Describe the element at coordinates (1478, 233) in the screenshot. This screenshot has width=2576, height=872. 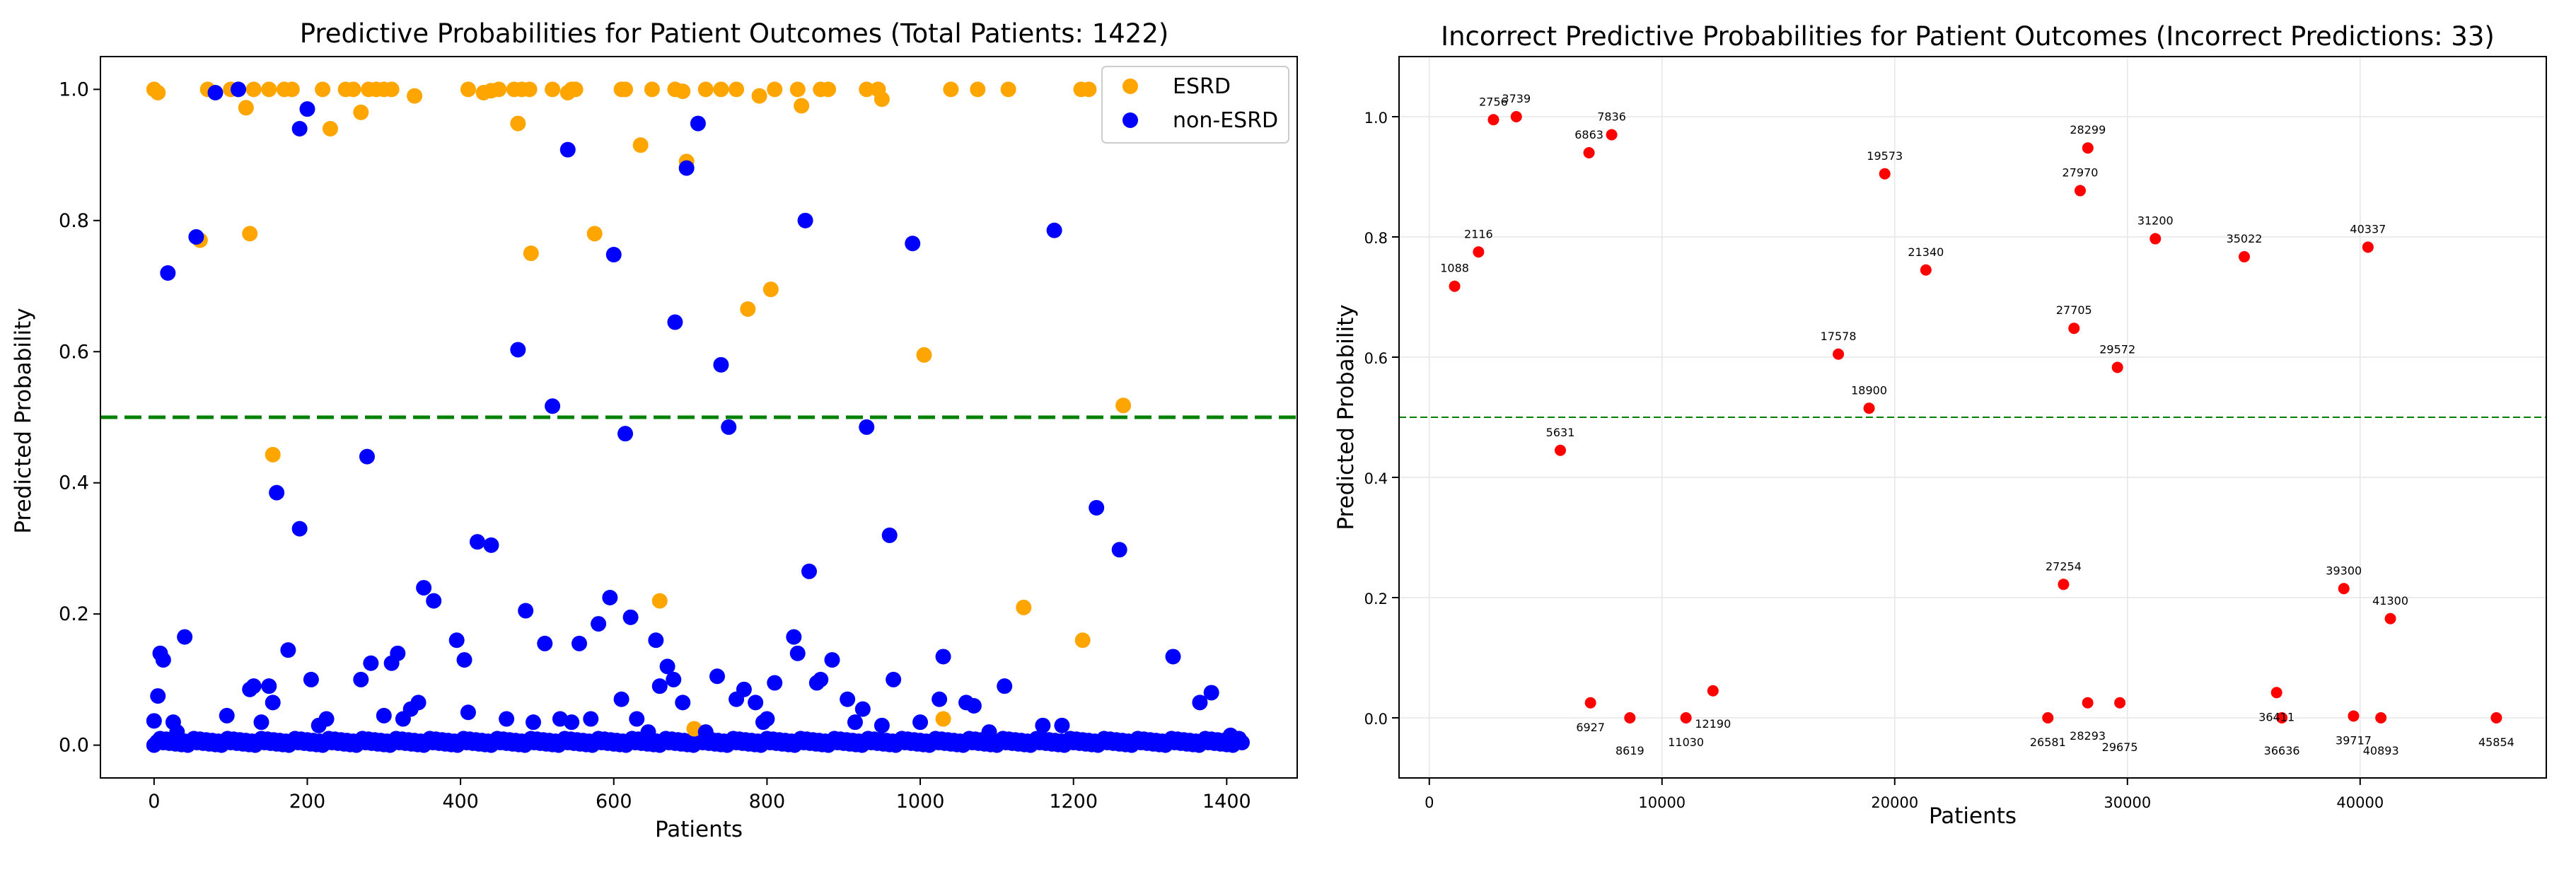
I see `point-id-label: 2116` at that location.